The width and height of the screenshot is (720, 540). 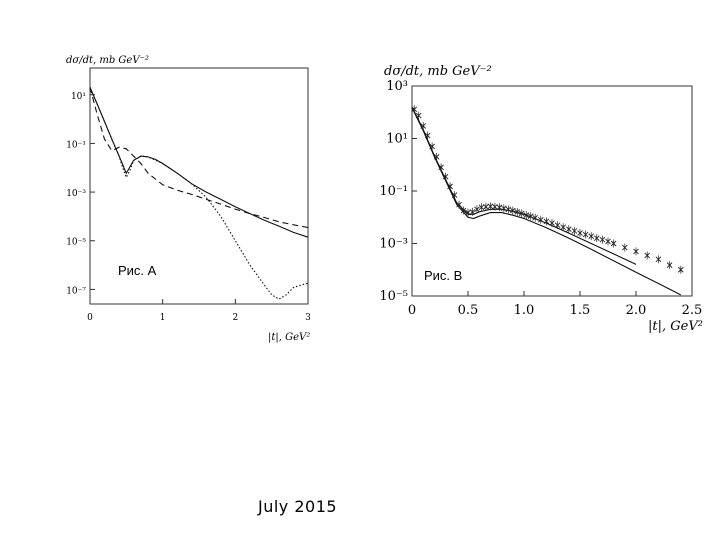 What do you see at coordinates (412, 310) in the screenshot?
I see `chart-b-x-tick-label: 0` at bounding box center [412, 310].